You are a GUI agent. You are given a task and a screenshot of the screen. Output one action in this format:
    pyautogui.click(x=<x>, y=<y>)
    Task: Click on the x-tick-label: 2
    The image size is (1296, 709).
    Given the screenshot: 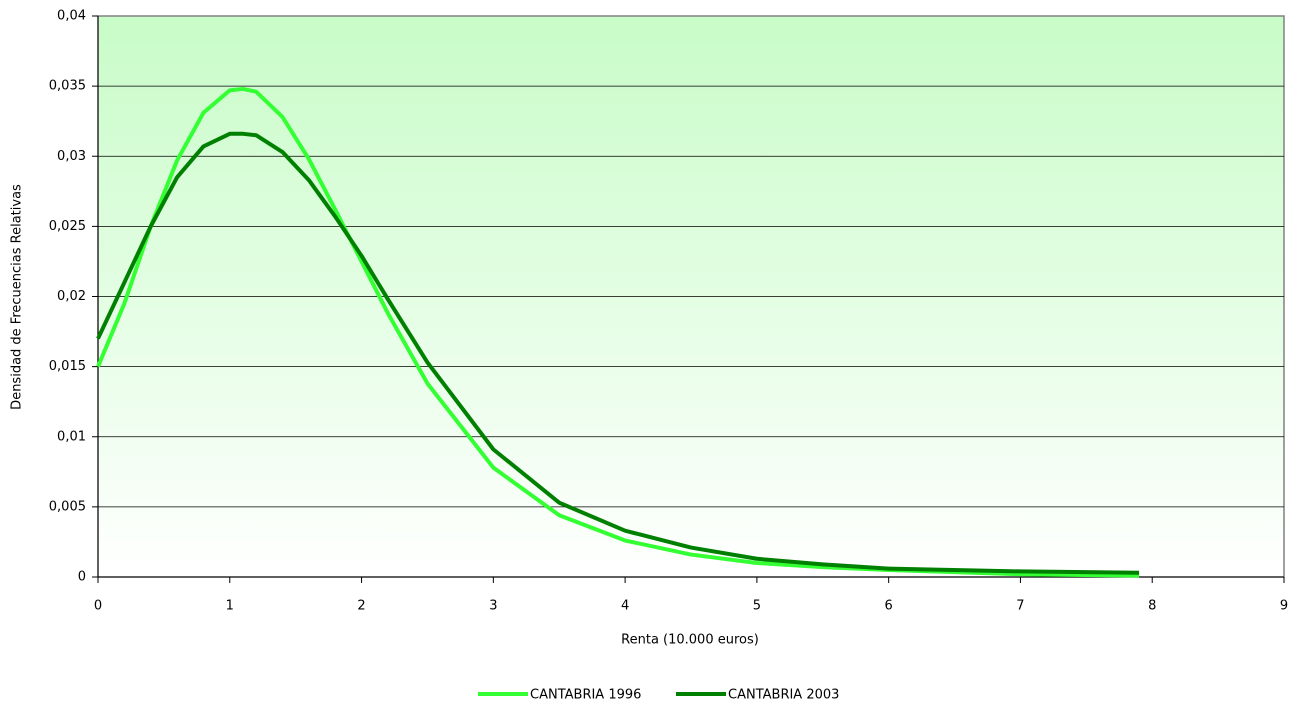 What is the action you would take?
    pyautogui.click(x=361, y=606)
    